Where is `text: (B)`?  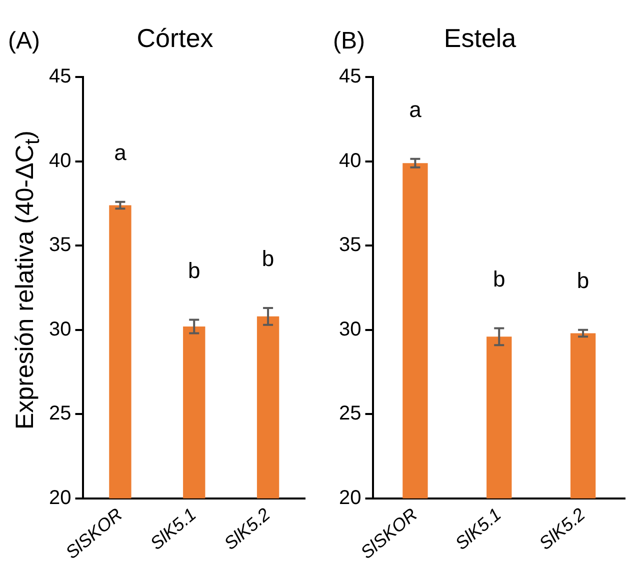 text: (B) is located at coordinates (349, 41).